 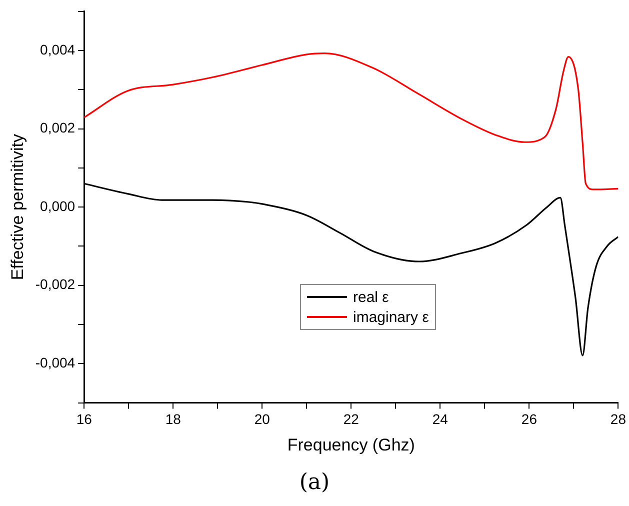 I want to click on x-tick-label: 16, so click(x=84, y=419).